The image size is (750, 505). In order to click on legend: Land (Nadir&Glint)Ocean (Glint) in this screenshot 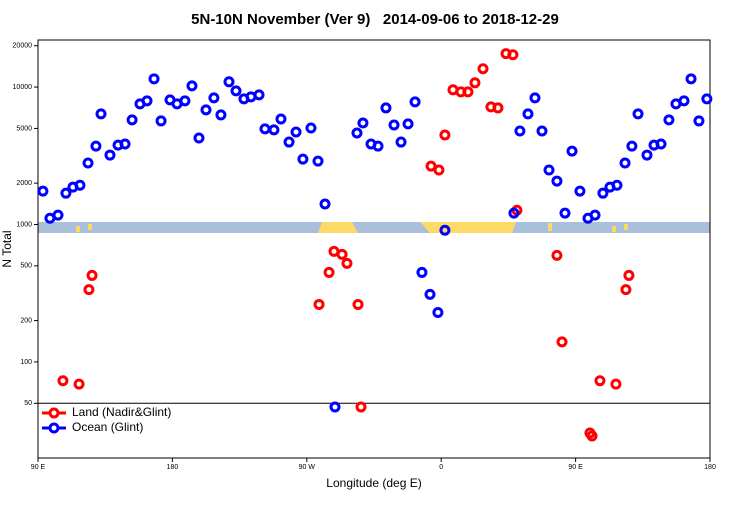, I will do `click(106, 419)`.